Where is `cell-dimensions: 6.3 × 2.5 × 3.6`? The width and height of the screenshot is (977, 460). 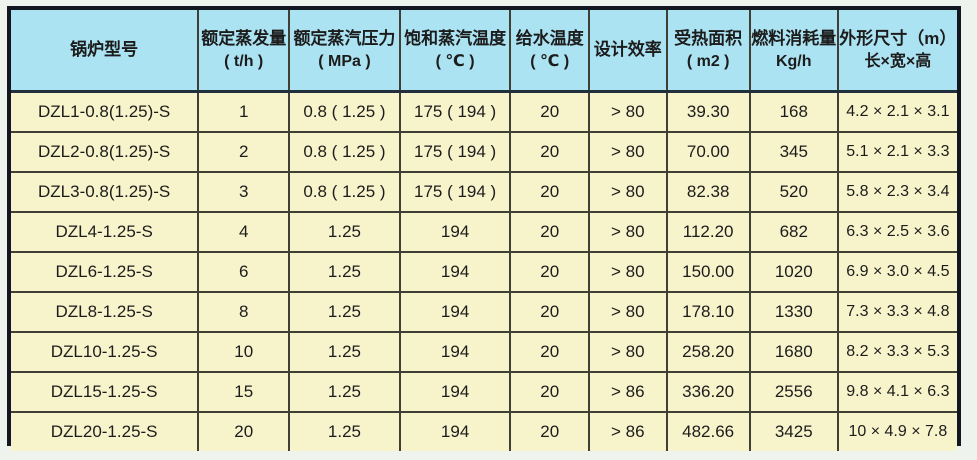
cell-dimensions: 6.3 × 2.5 × 3.6 is located at coordinates (896, 232).